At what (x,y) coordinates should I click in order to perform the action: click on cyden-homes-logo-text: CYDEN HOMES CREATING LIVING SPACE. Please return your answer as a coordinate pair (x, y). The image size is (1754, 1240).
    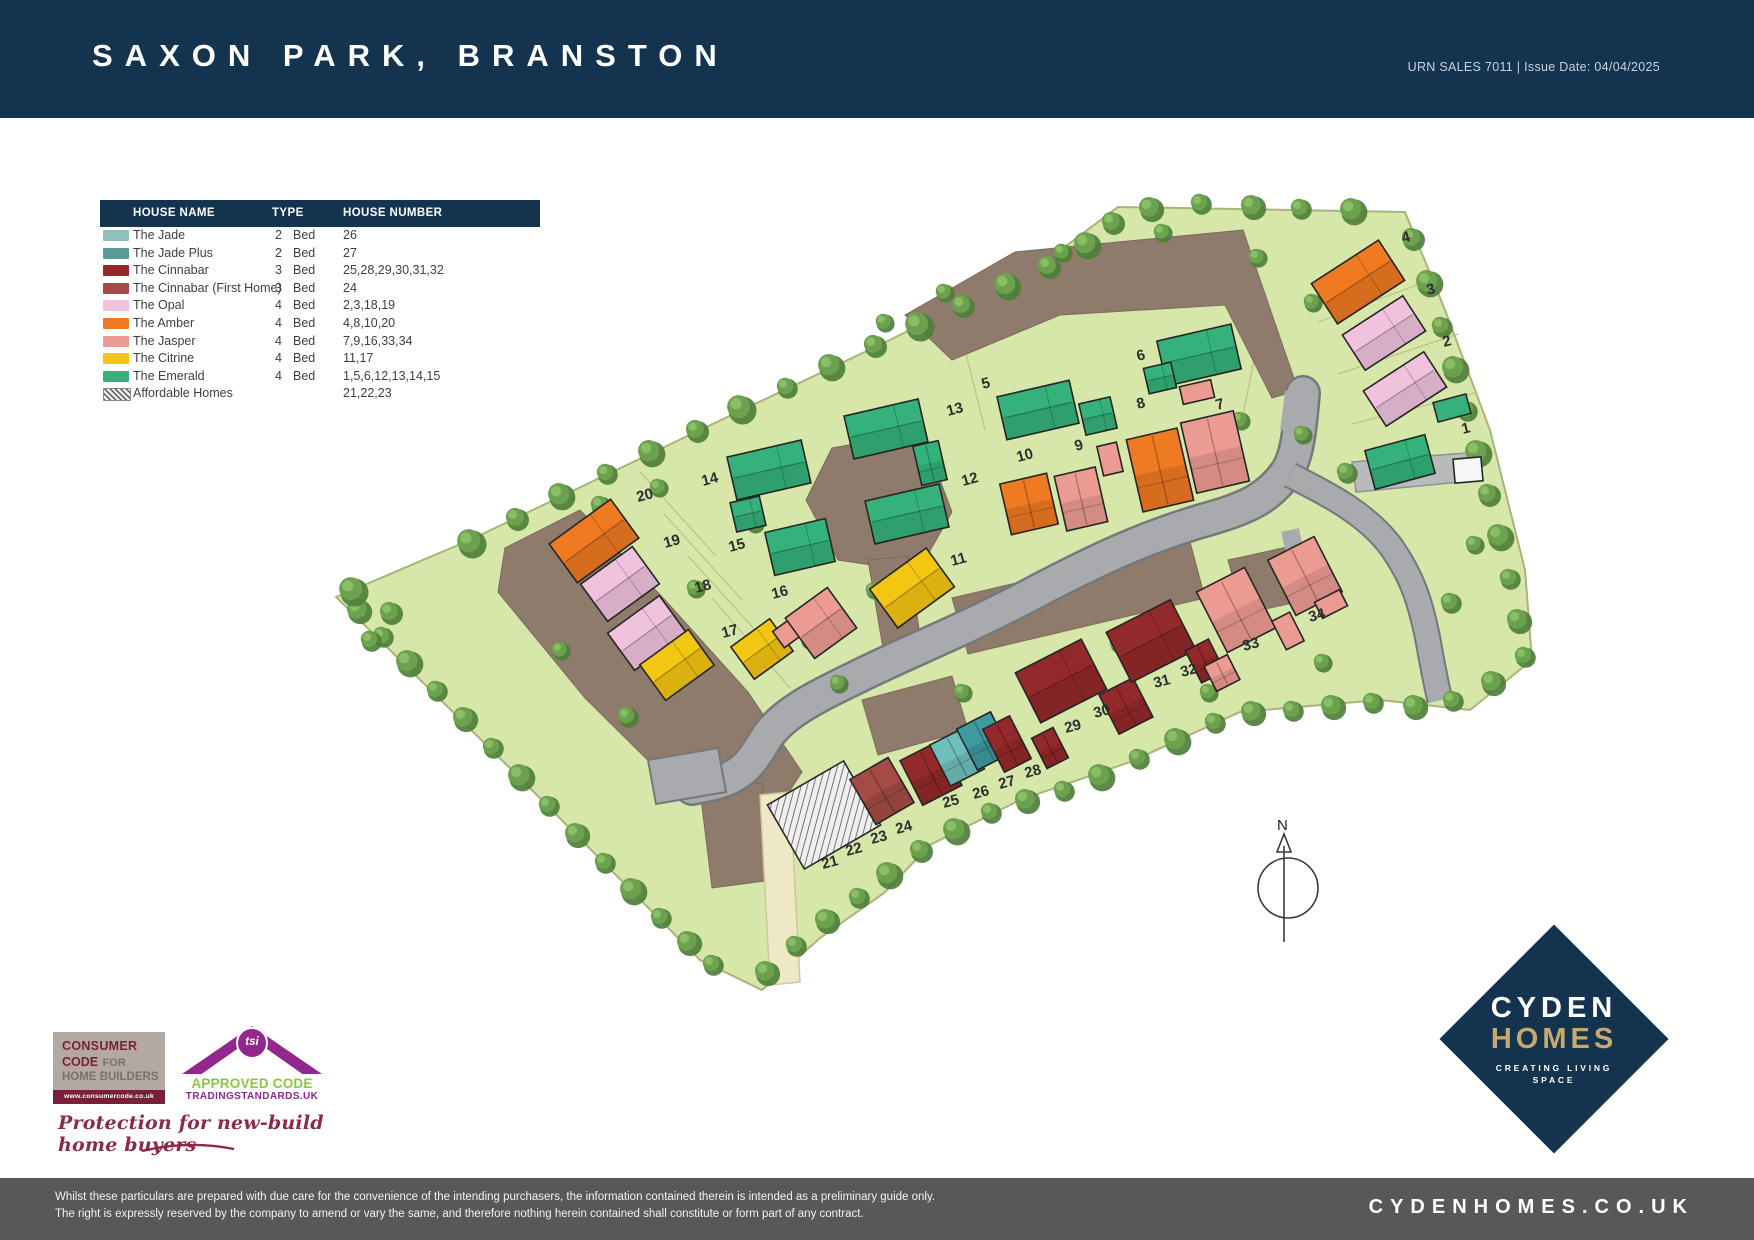
    Looking at the image, I should click on (1554, 1039).